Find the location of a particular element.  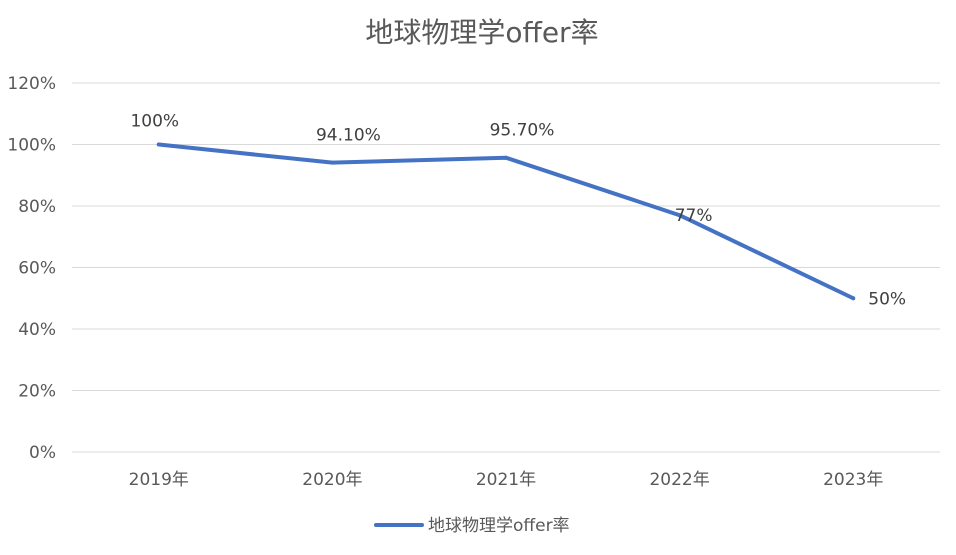

y-axis-ticks: 0% 20% 40% 60% 80% 100% 120% is located at coordinates (31, 268).